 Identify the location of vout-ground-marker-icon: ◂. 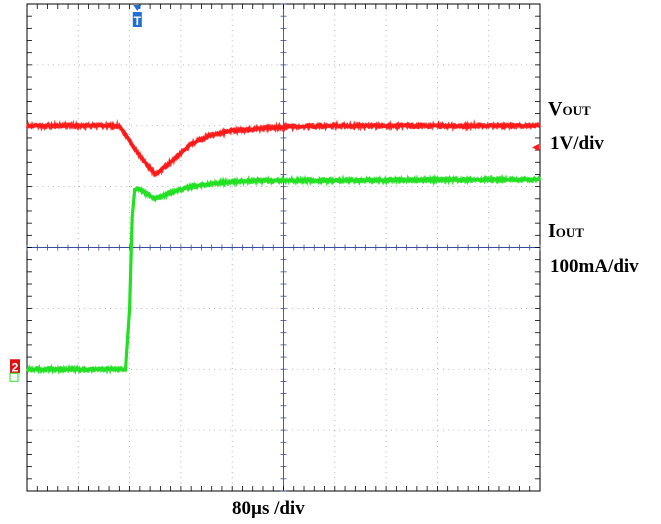
(535, 147).